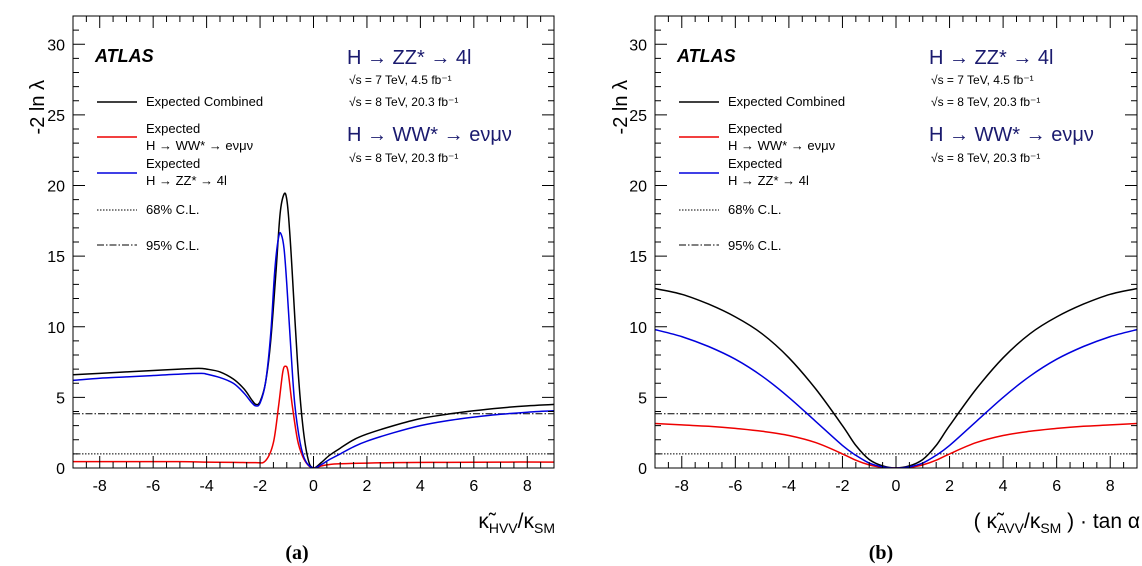  I want to click on series-line-combined, so click(896, 377).